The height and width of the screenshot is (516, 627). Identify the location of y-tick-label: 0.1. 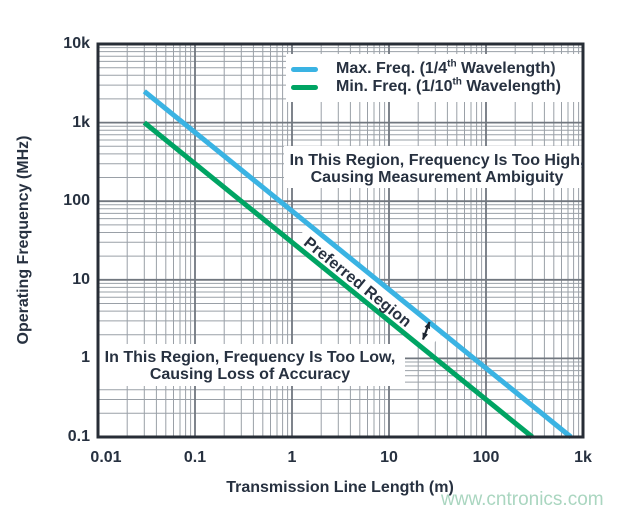
(78, 436).